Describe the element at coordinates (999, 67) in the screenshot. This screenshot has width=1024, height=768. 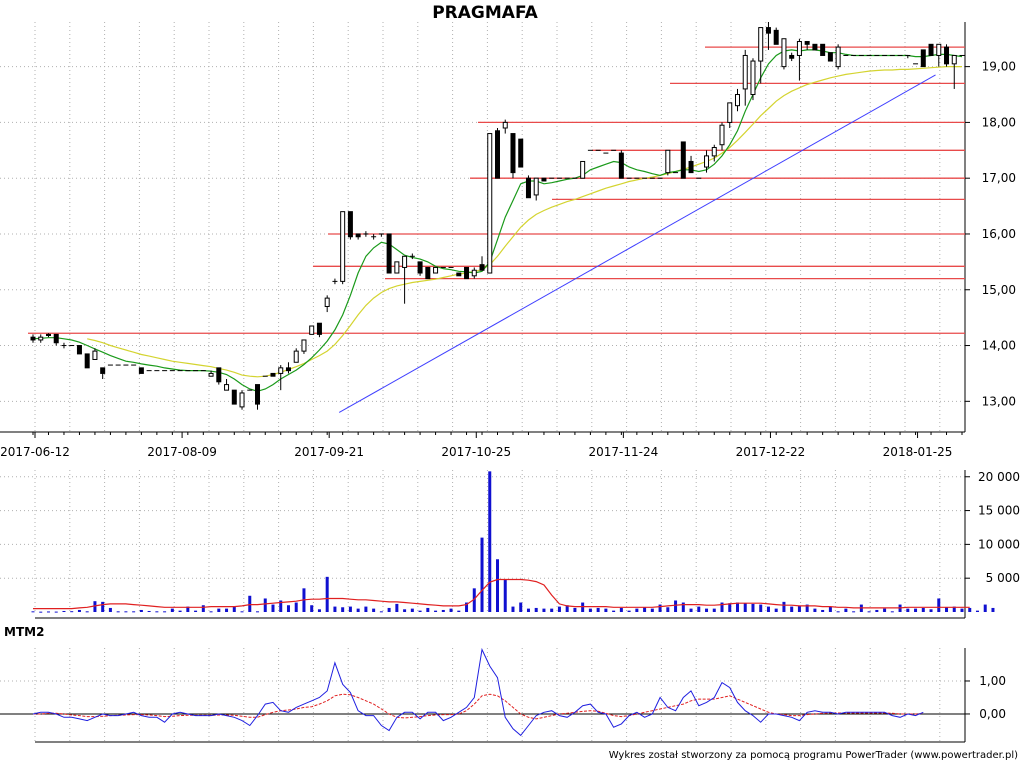
I see `price-tick-label: 19,00` at that location.